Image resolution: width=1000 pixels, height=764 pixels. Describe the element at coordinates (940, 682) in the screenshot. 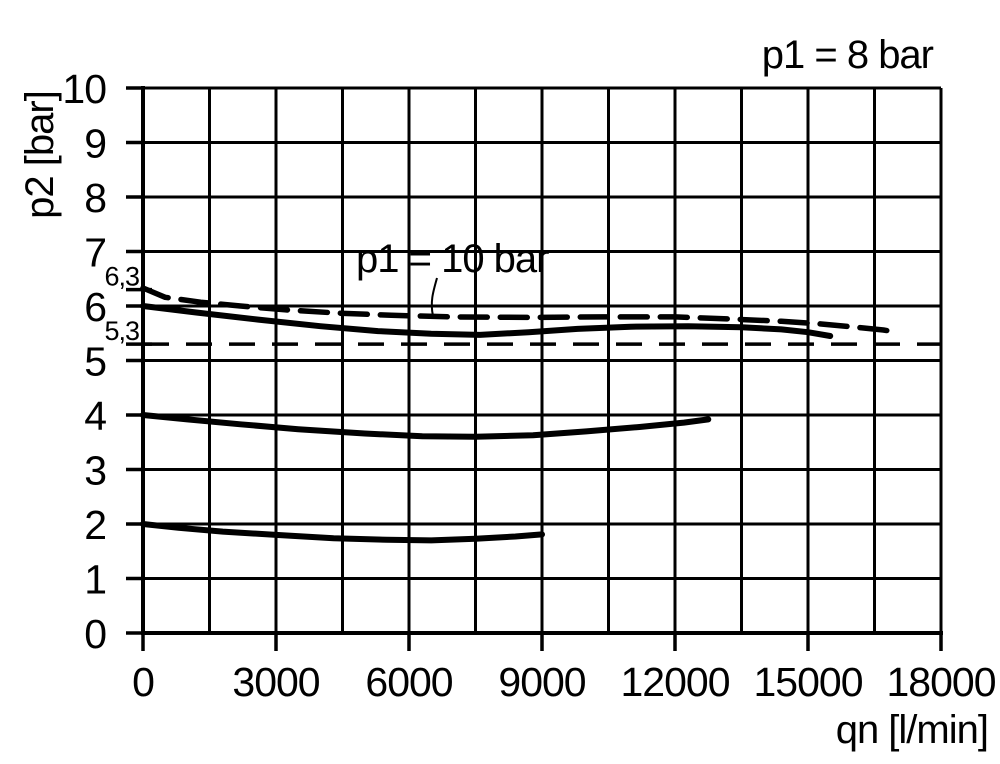

I see `x-tick-label: 18000` at that location.